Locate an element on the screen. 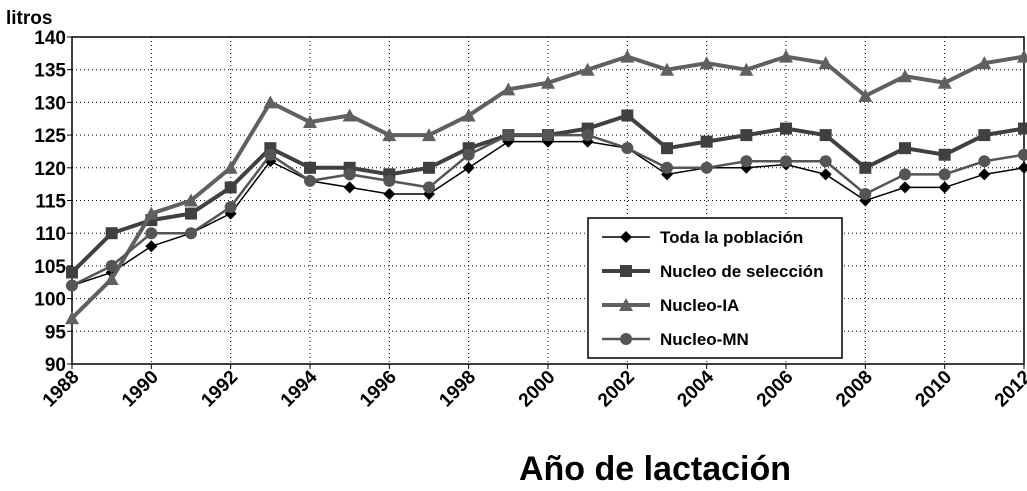 Image resolution: width=1027 pixels, height=491 pixels. y-tick-label: 100 is located at coordinates (50, 300).